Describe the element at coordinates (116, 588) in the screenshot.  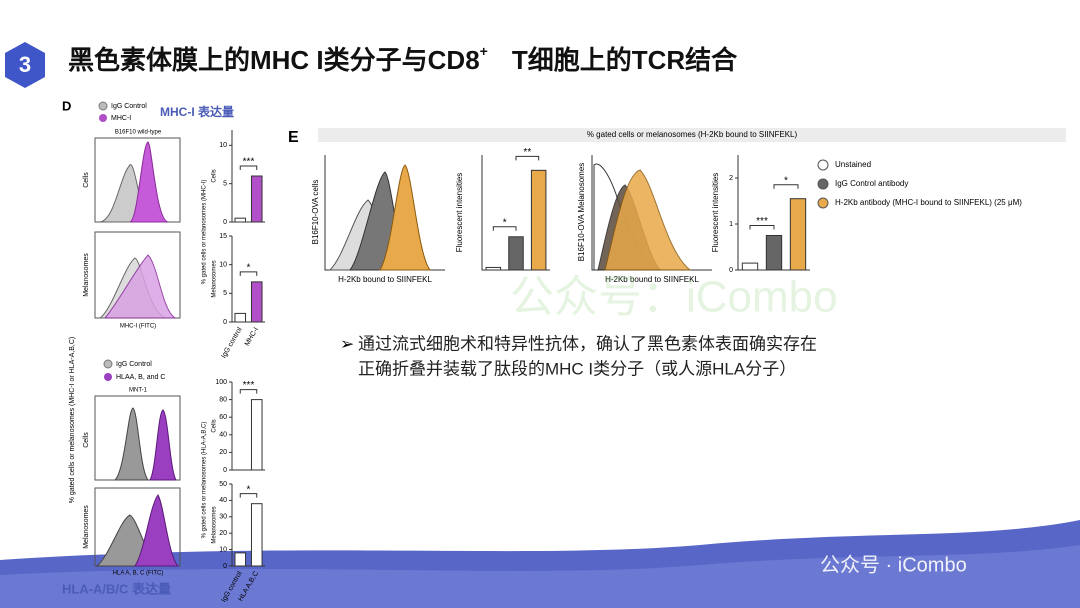
I see `heading: HLA-A/B/C 表达量` at that location.